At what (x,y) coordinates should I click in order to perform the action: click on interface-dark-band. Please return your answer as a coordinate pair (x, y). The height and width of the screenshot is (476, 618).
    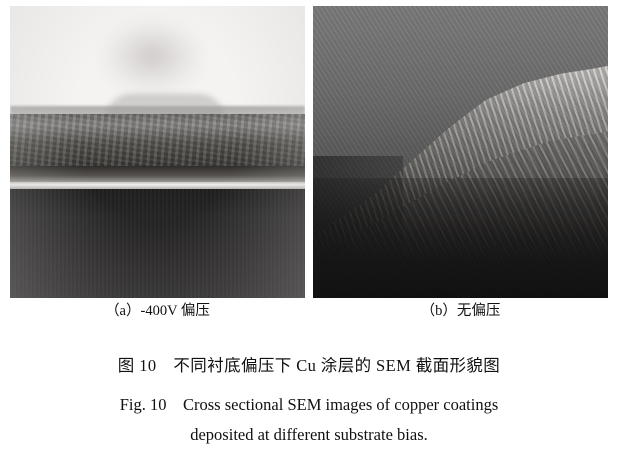
    Looking at the image, I should click on (157, 174).